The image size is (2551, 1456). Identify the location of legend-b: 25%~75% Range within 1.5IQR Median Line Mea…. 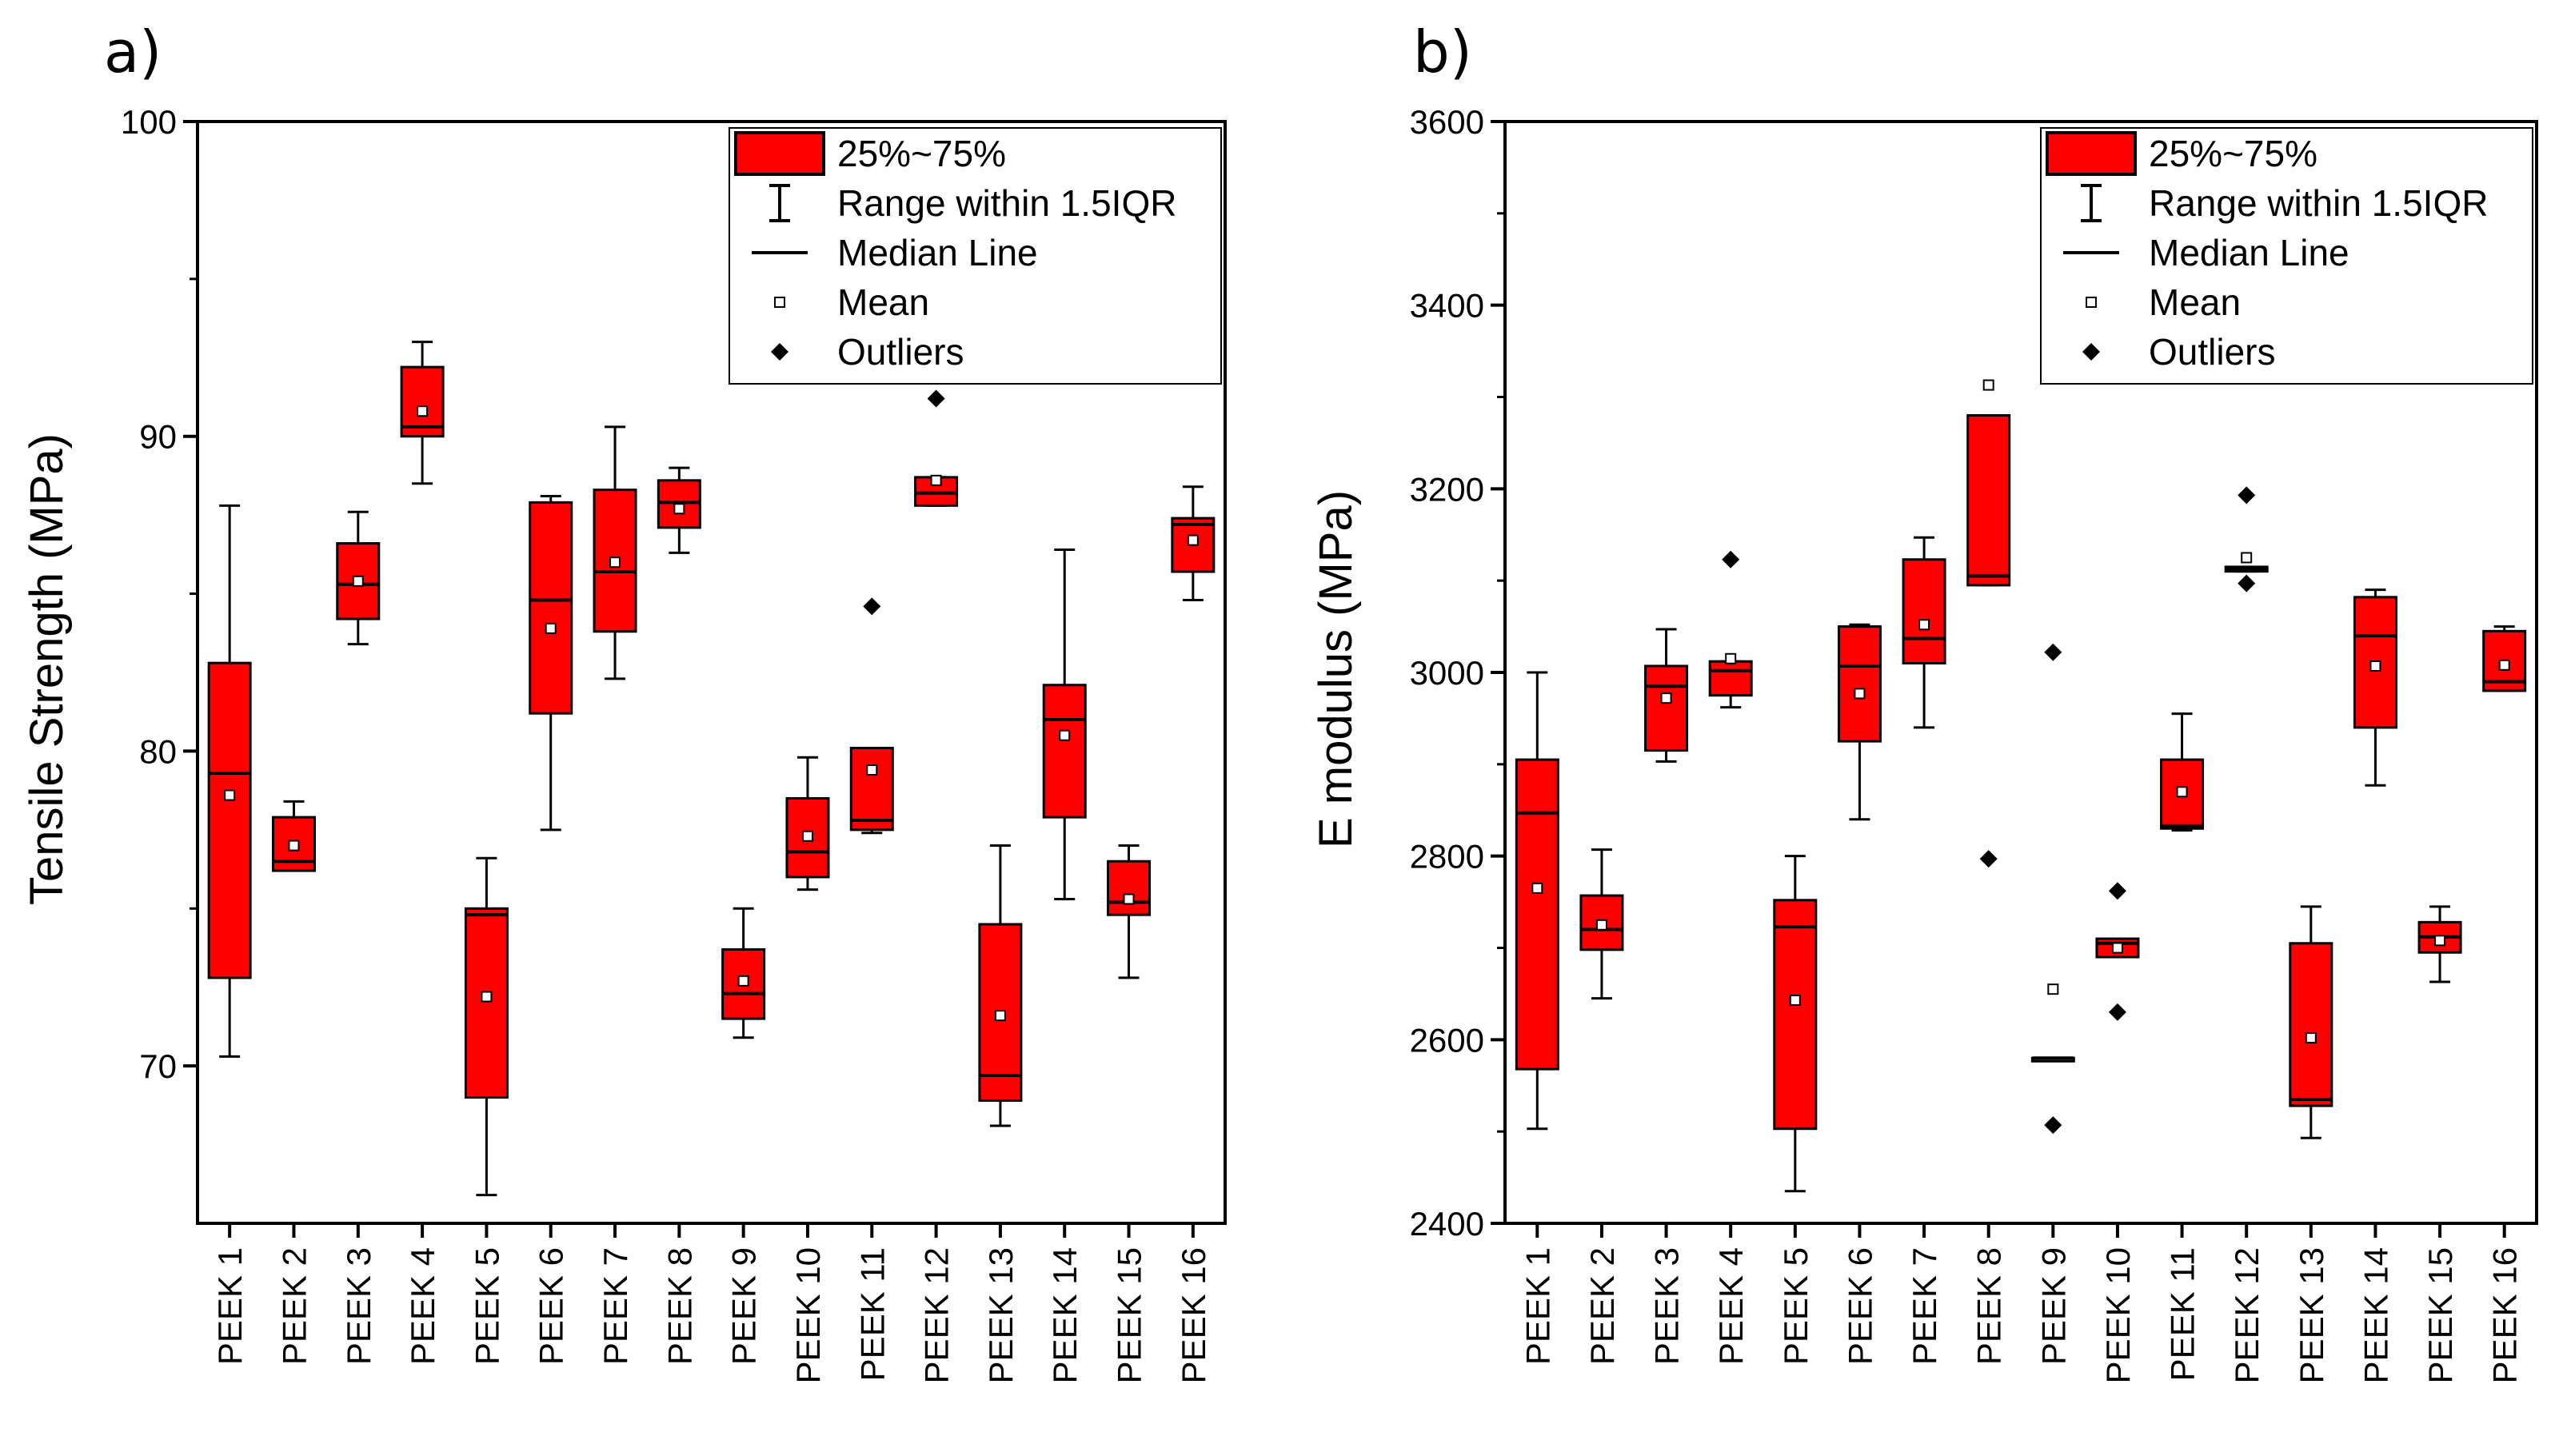
(2286, 256).